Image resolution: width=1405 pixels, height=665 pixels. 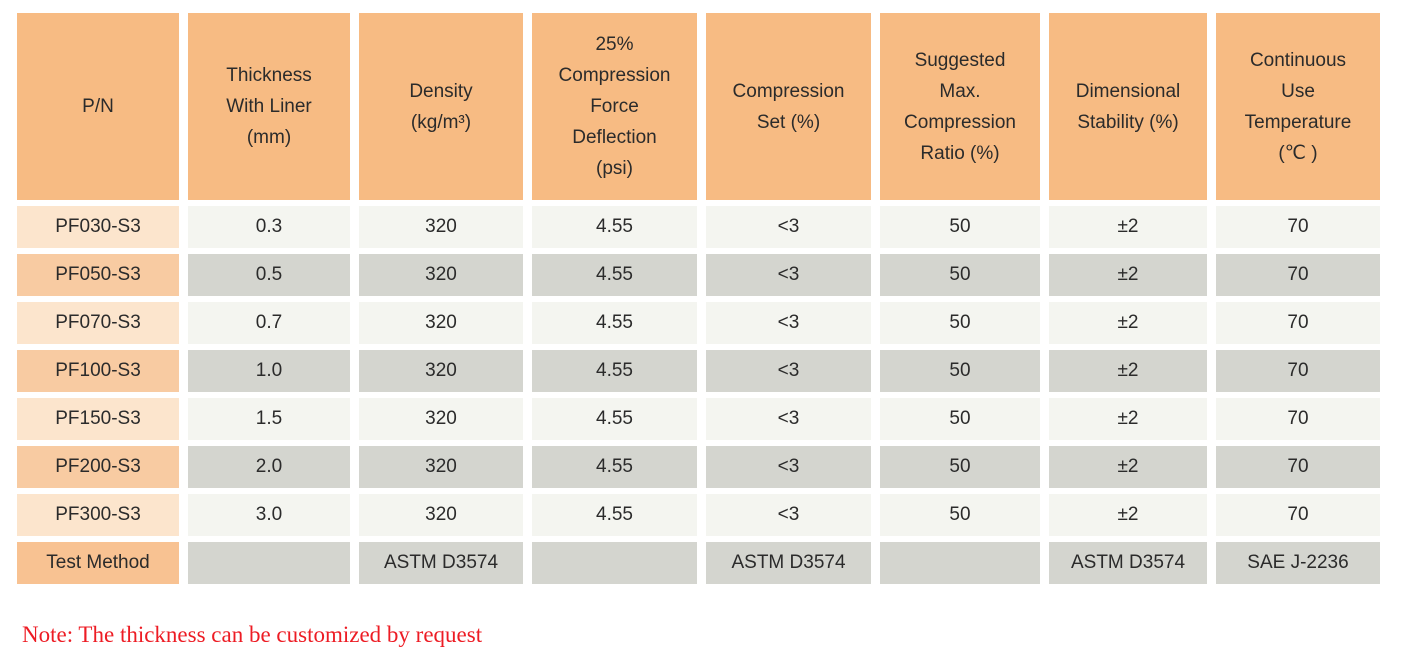 What do you see at coordinates (98, 515) in the screenshot?
I see `row-pn: PF300-S3` at bounding box center [98, 515].